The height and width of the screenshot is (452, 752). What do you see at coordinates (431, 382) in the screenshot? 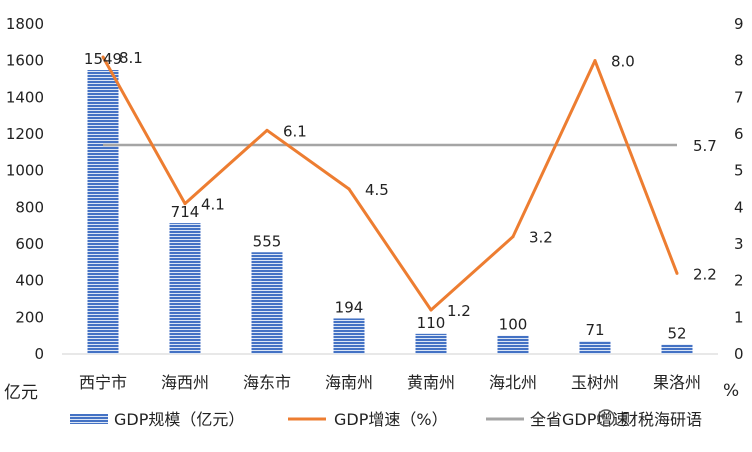
I see `x-category-label: 黄南州` at bounding box center [431, 382].